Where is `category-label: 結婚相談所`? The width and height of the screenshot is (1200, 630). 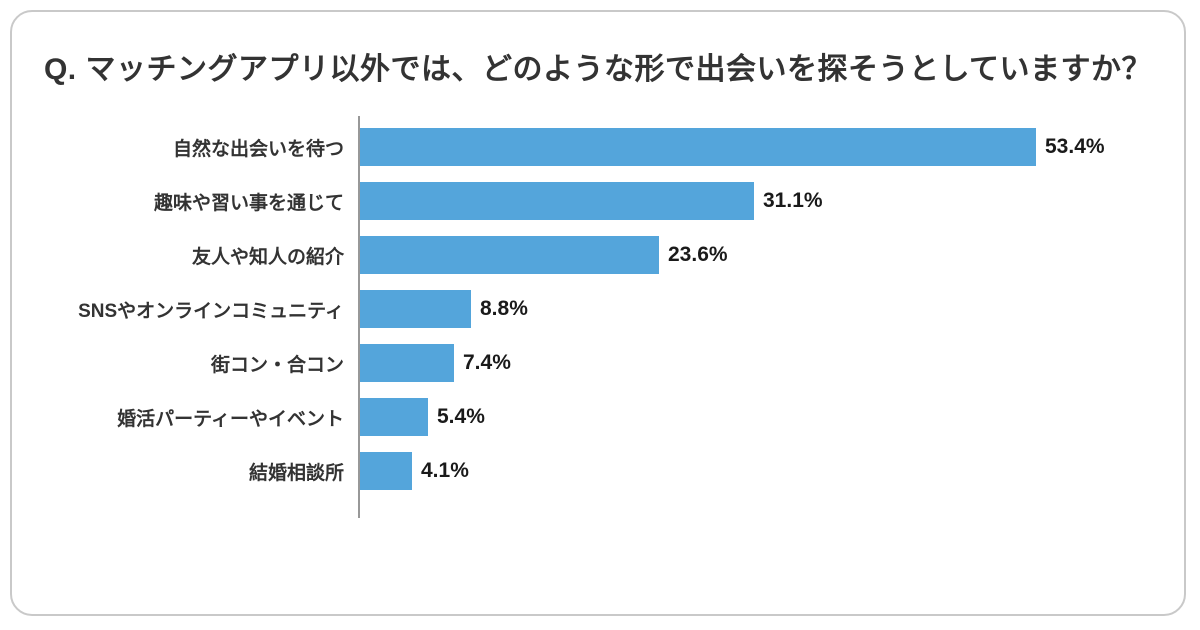
category-label: 結婚相談所 is located at coordinates (296, 473).